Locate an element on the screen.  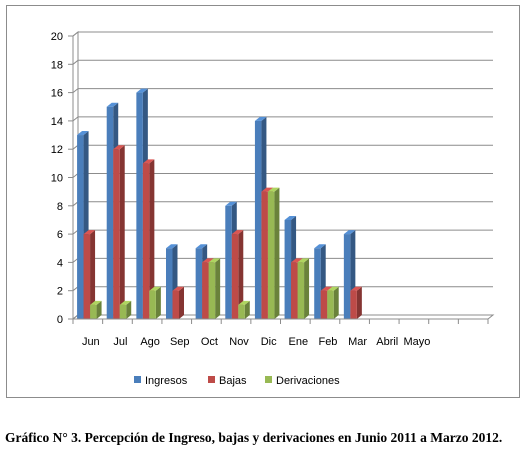
x-tick-label: Sep is located at coordinates (180, 342).